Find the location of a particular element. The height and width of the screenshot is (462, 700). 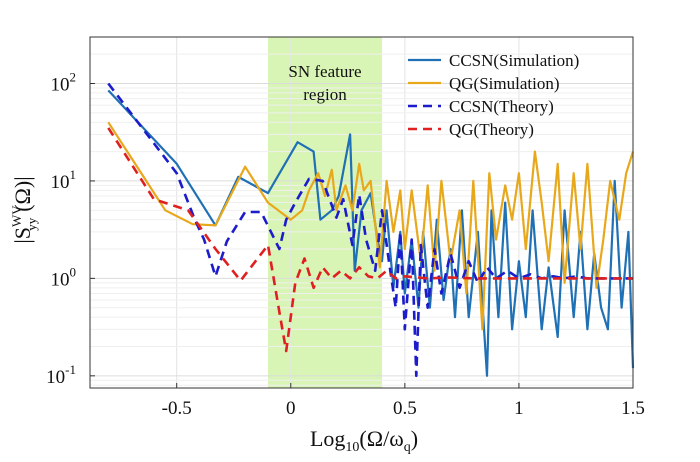

legend-label: CCSN(Theory) is located at coordinates (501, 106).